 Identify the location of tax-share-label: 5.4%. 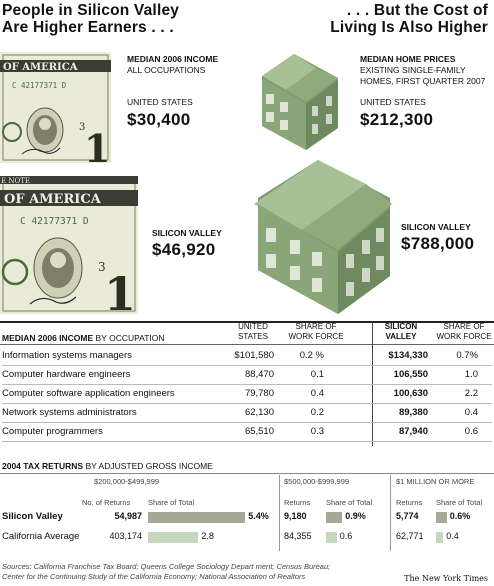
(258, 516).